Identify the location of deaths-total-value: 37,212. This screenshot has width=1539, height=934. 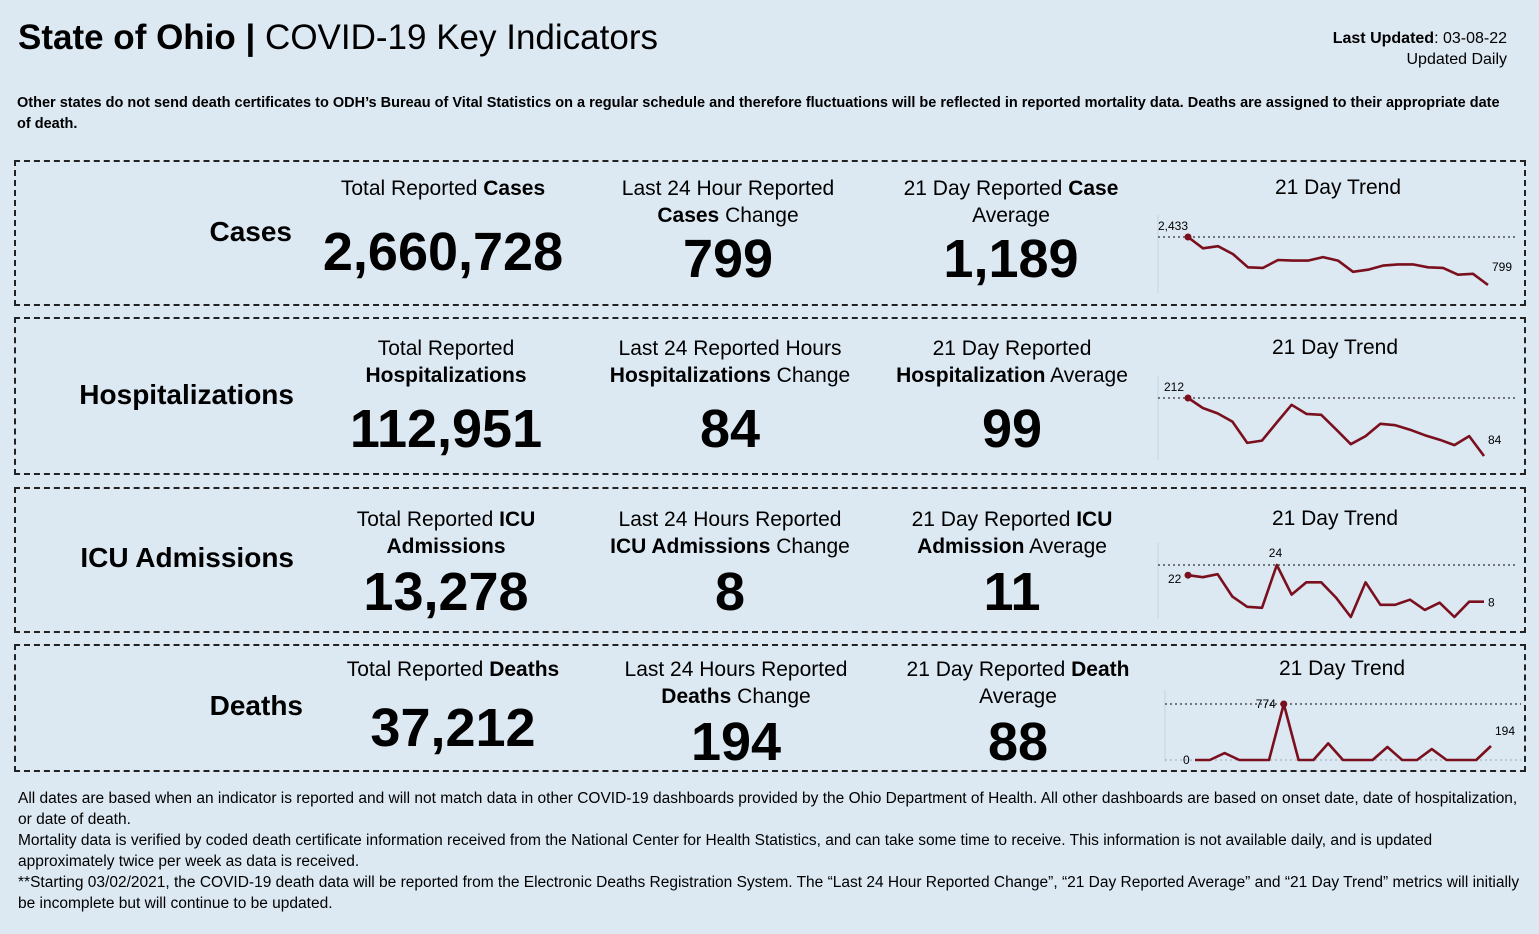
(453, 728).